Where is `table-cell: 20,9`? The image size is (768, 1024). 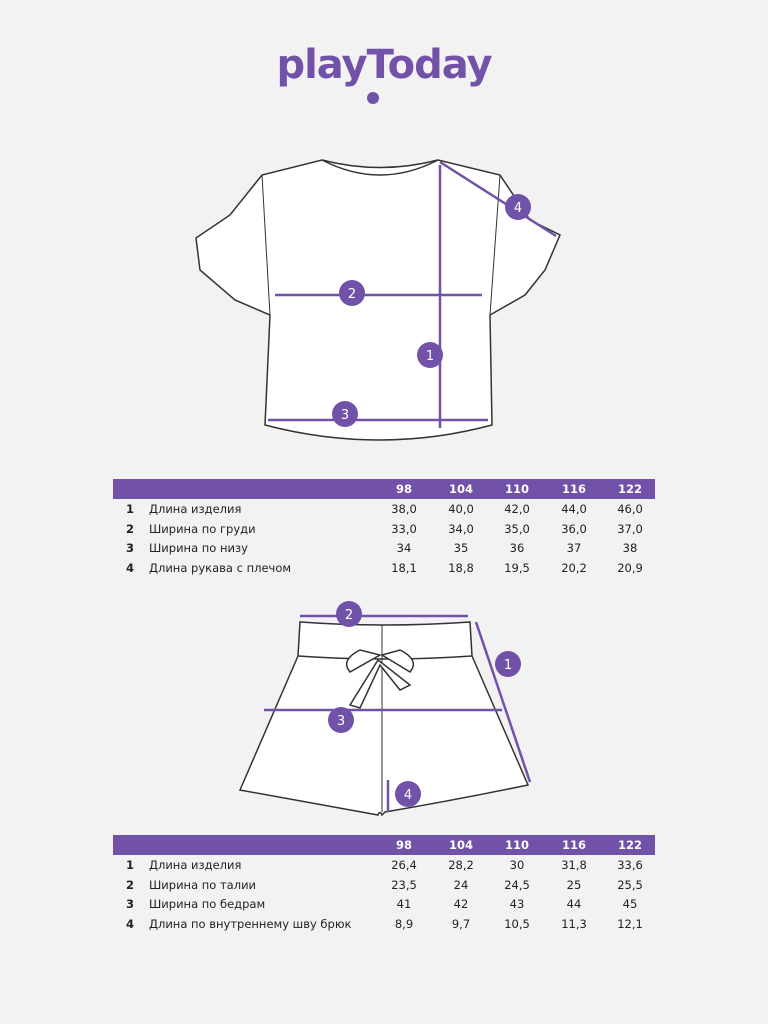
table-cell: 20,9 is located at coordinates (630, 567).